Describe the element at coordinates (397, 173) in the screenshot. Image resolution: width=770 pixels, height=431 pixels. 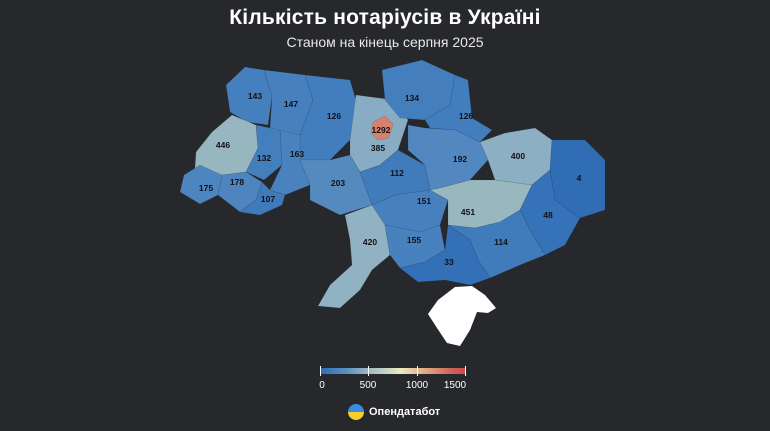
I see `label-cherkasy: 112` at that location.